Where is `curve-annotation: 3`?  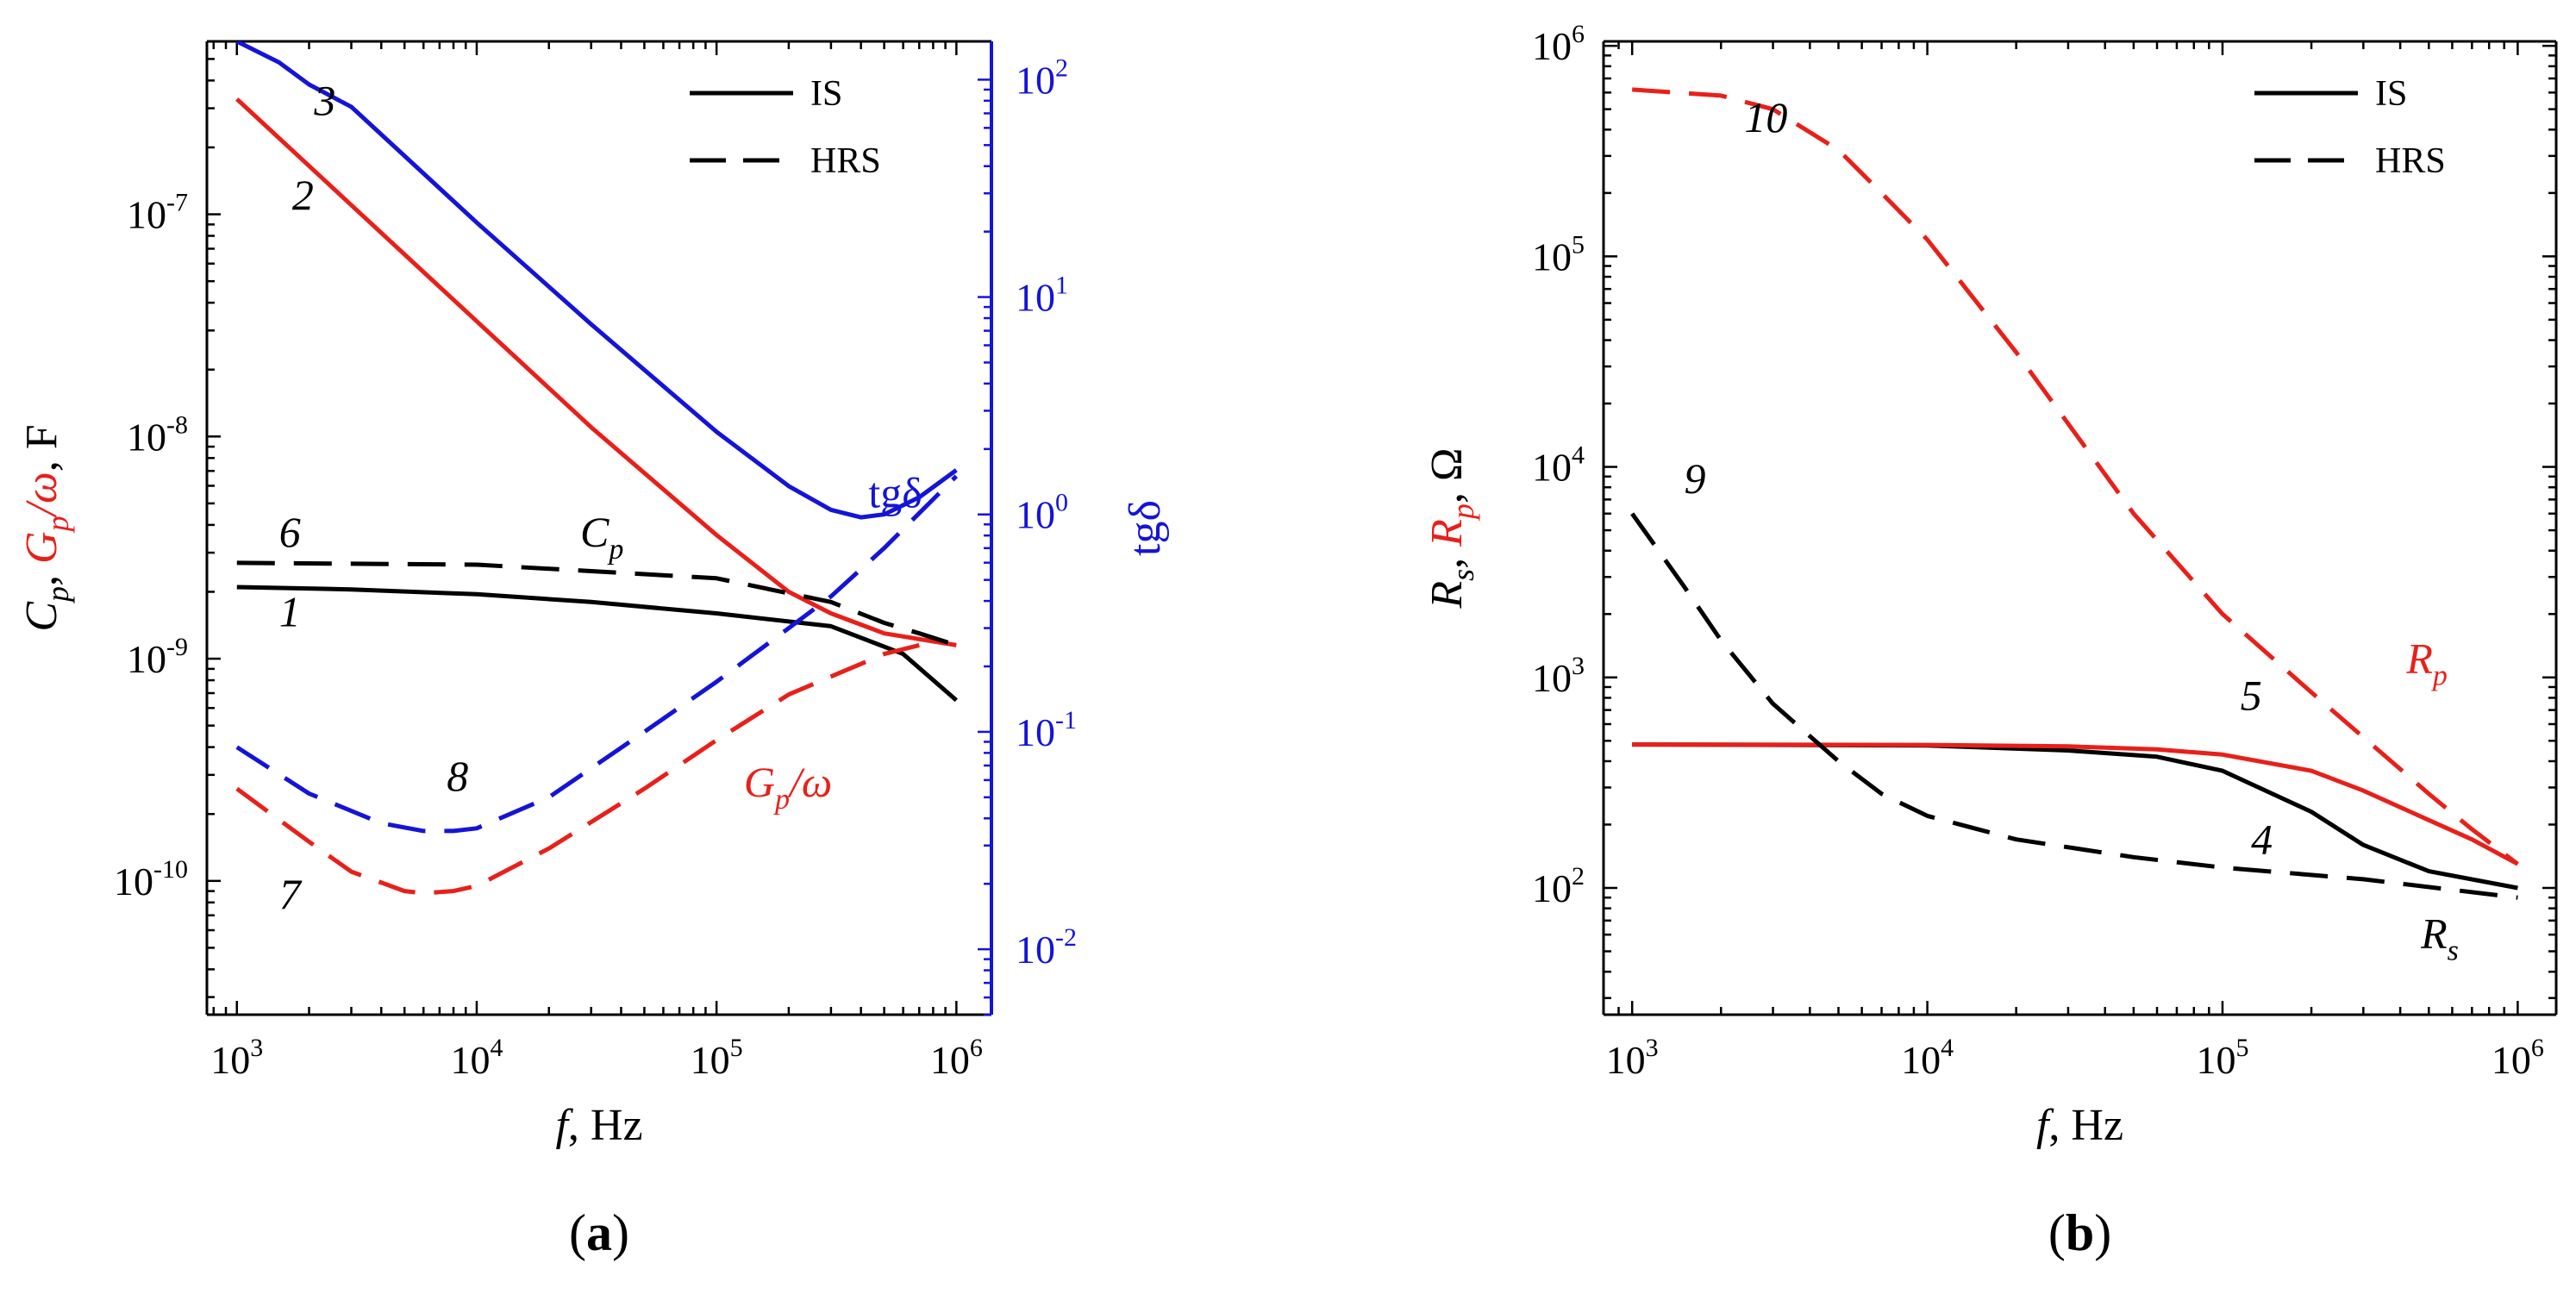
curve-annotation: 3 is located at coordinates (324, 100).